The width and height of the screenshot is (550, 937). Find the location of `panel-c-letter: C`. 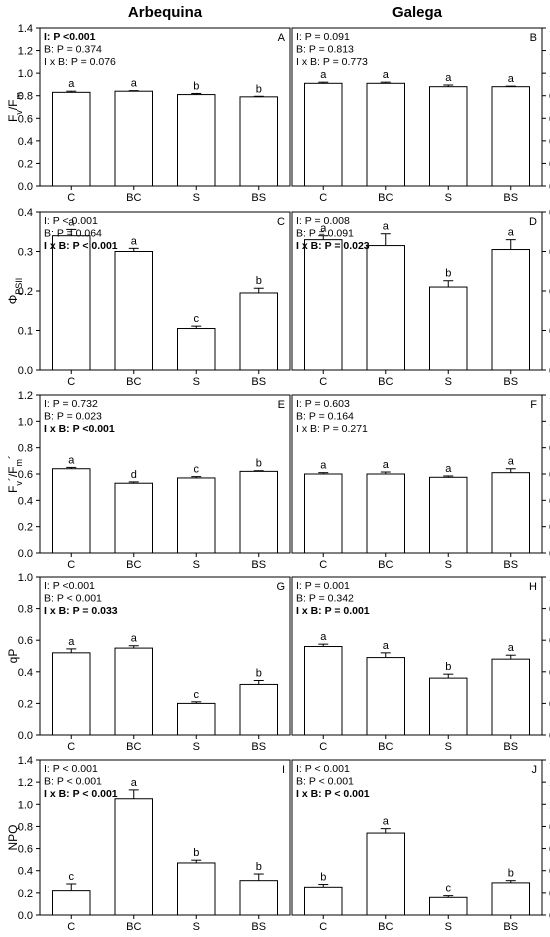

panel-c-letter: C is located at coordinates (281, 222).